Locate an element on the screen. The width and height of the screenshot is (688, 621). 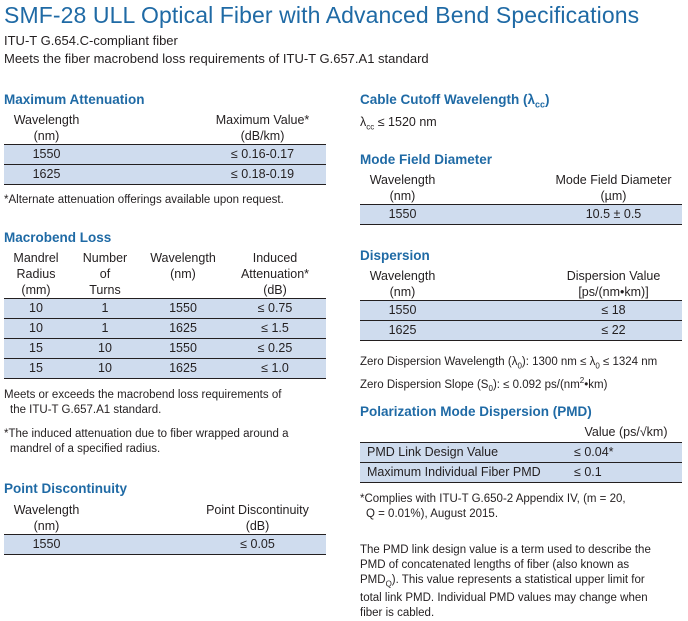
table-cell: ≤ 0.25 is located at coordinates (275, 348).